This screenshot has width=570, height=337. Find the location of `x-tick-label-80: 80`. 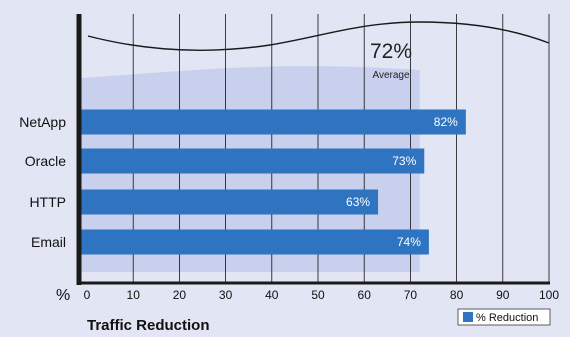

x-tick-label-80: 80 is located at coordinates (457, 295).